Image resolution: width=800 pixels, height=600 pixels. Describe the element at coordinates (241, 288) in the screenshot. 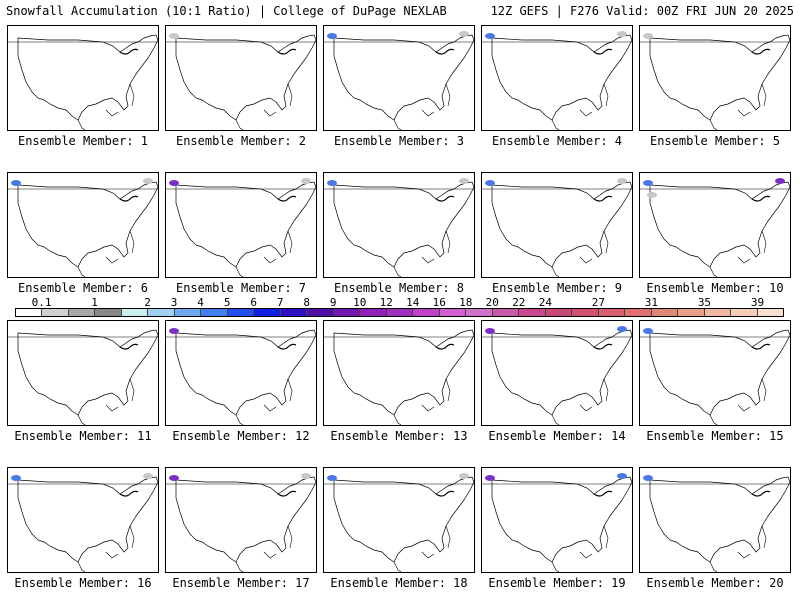

I see `ensemble-member-label: Ensemble Member: 7` at that location.